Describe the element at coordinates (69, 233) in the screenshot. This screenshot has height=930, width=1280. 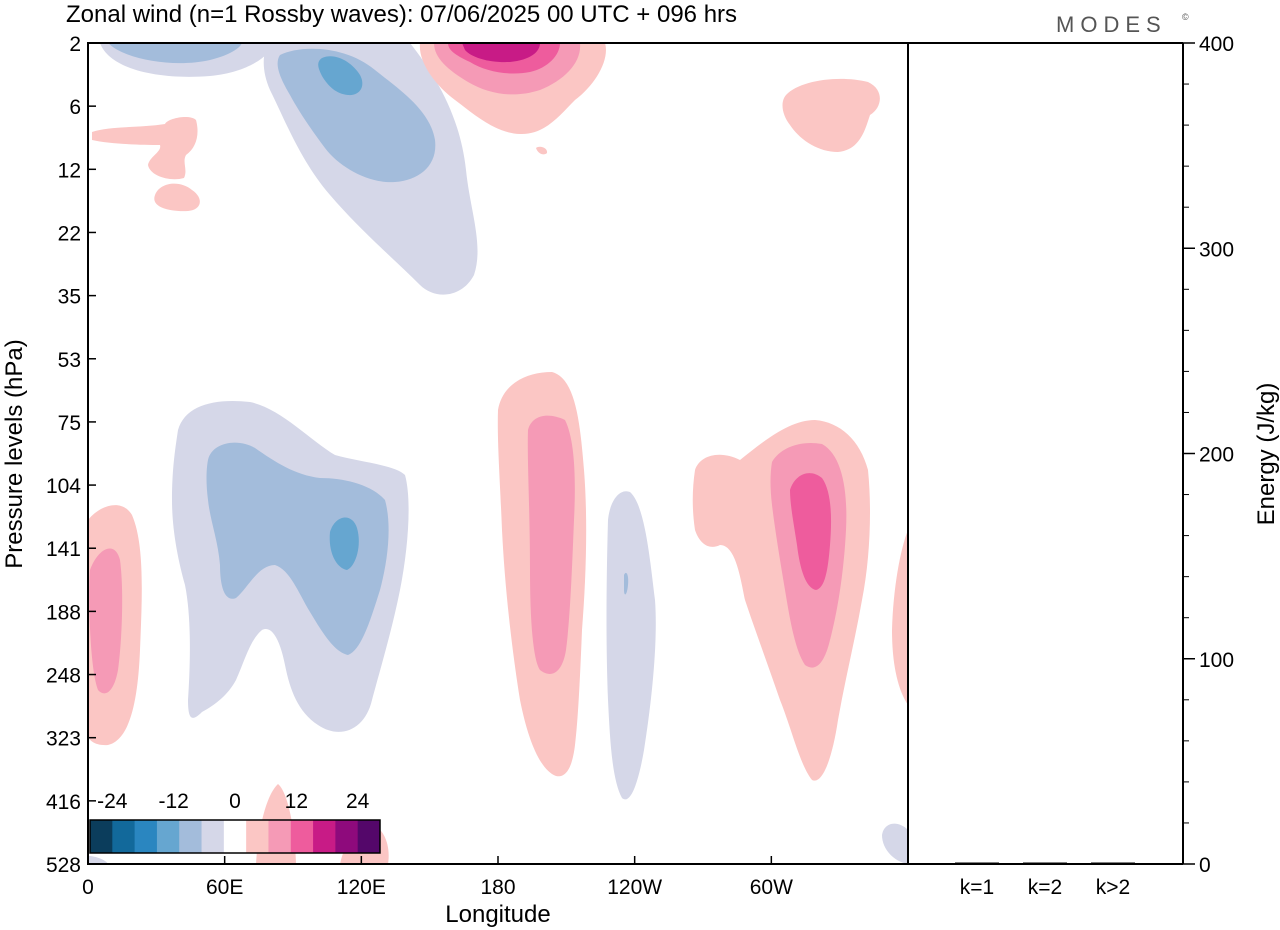
I see `y-tick-label: 22` at that location.